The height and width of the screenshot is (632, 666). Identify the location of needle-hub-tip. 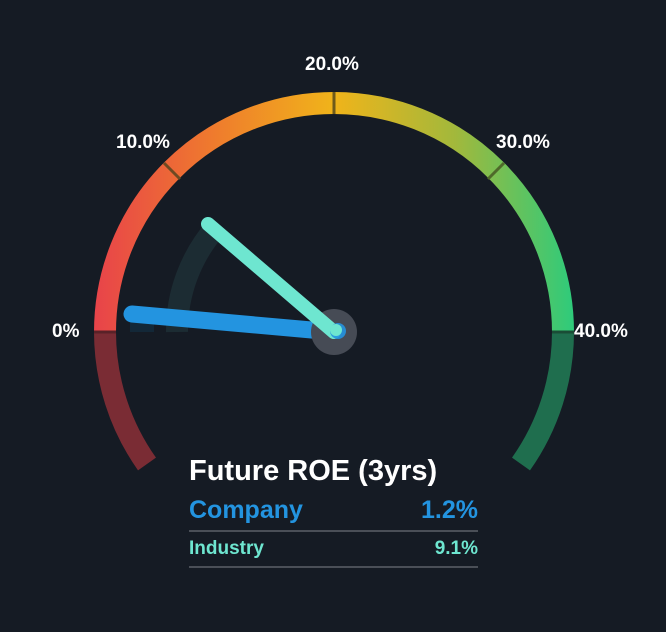
(336, 330).